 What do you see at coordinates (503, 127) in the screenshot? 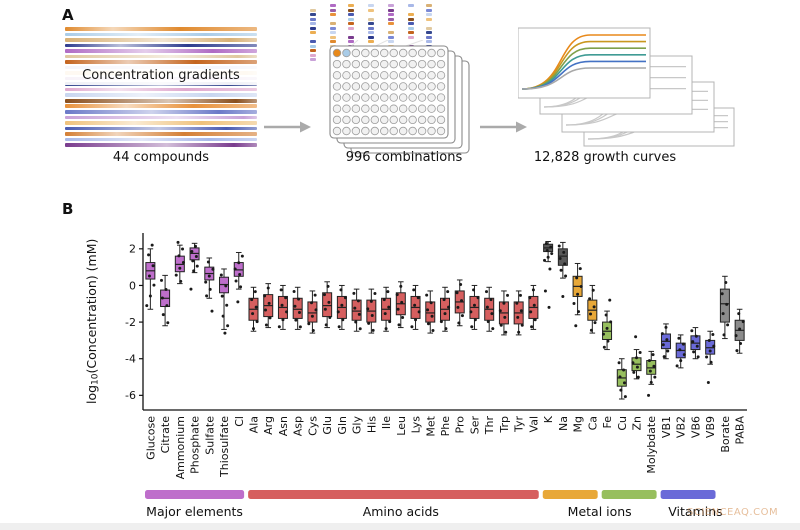
I see `arrow-right-icon` at bounding box center [503, 127].